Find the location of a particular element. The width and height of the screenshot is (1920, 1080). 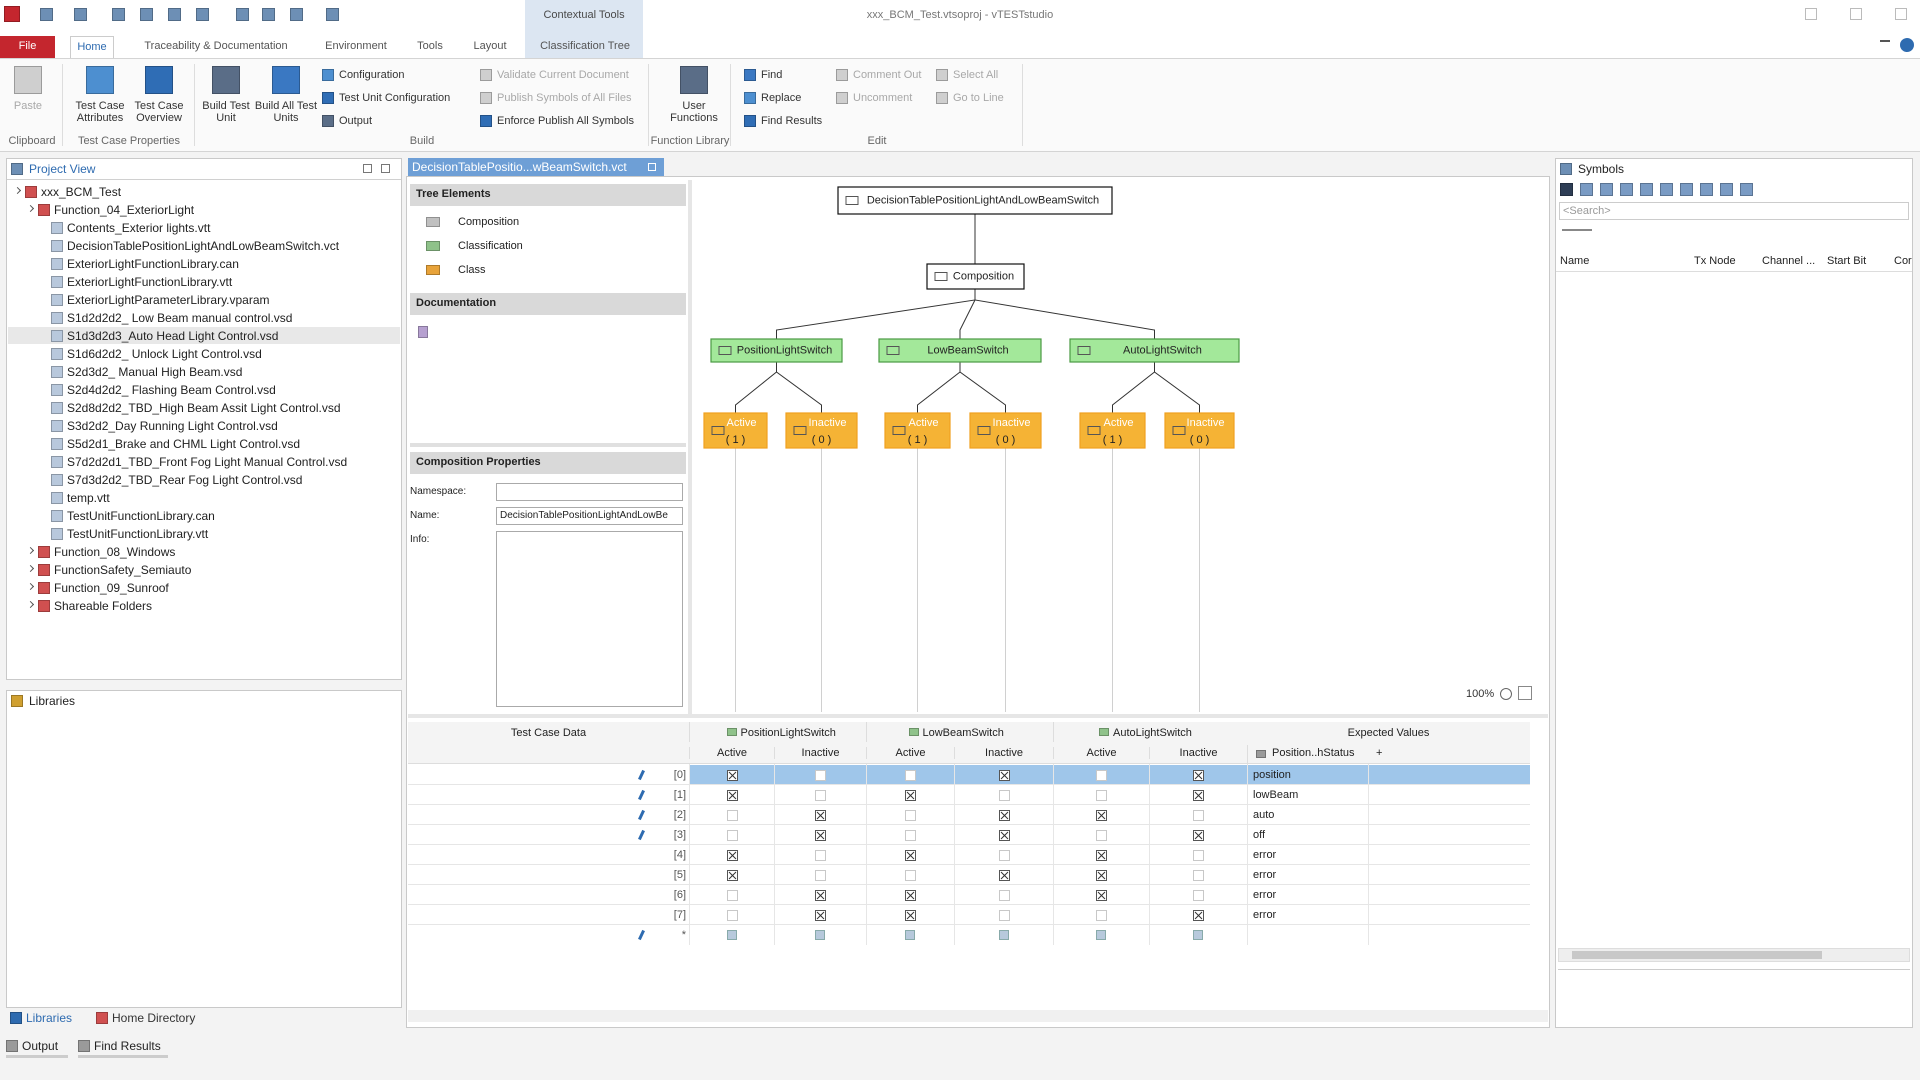

tree-item: ExteriorLightFunctionLibrary.can is located at coordinates (214, 263).